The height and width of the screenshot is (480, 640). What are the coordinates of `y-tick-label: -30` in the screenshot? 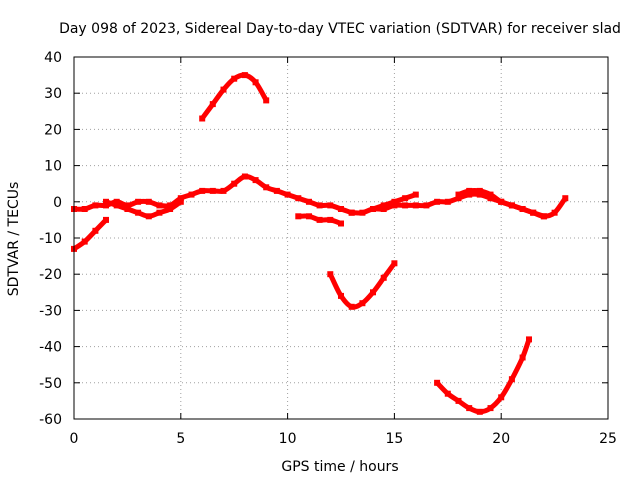 It's located at (50, 311).